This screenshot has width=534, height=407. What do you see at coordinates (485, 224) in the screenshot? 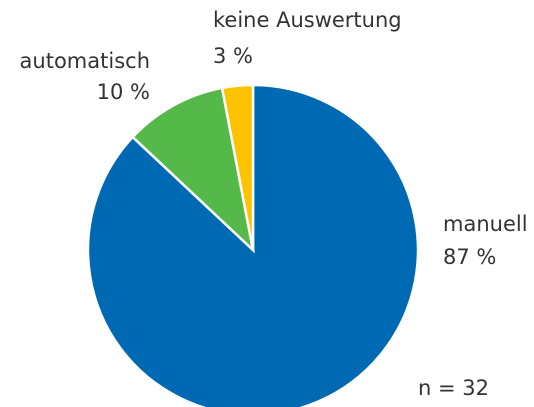
I see `slice-label: manuell` at bounding box center [485, 224].